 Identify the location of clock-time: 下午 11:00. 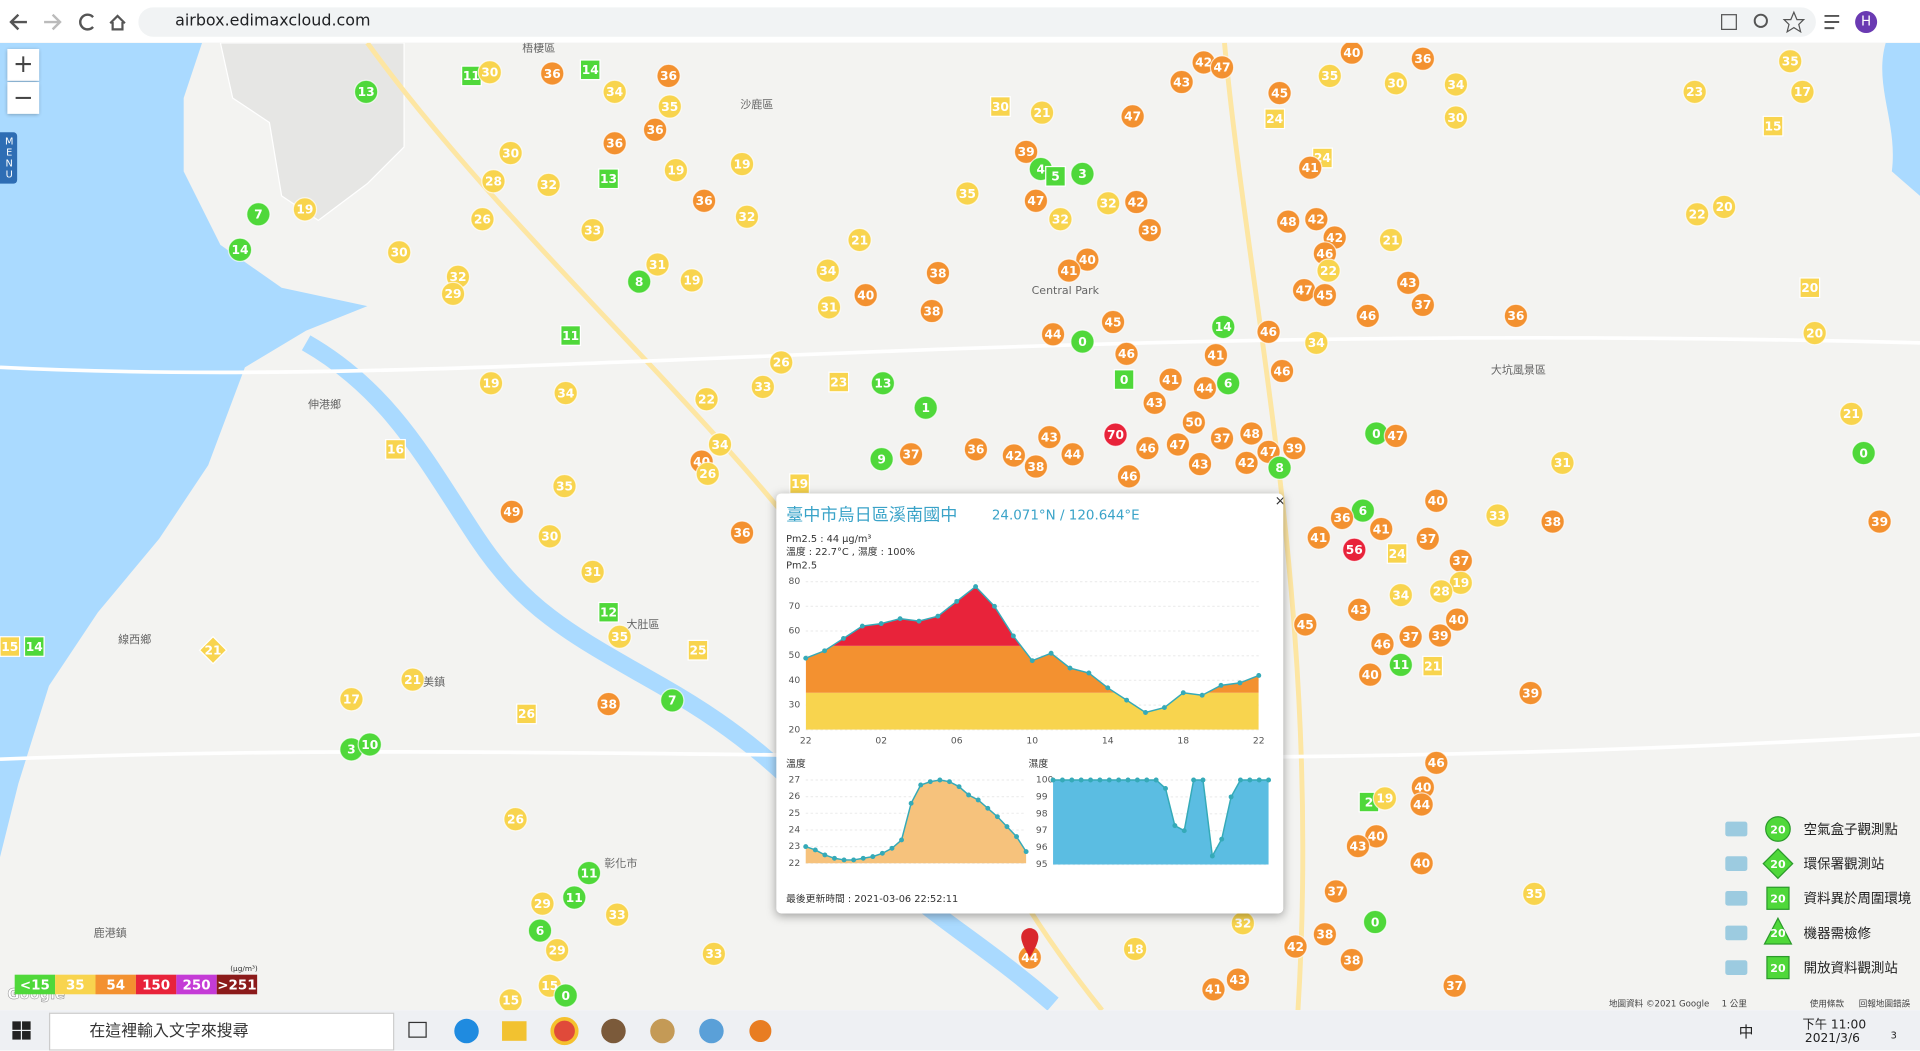
(1834, 1025).